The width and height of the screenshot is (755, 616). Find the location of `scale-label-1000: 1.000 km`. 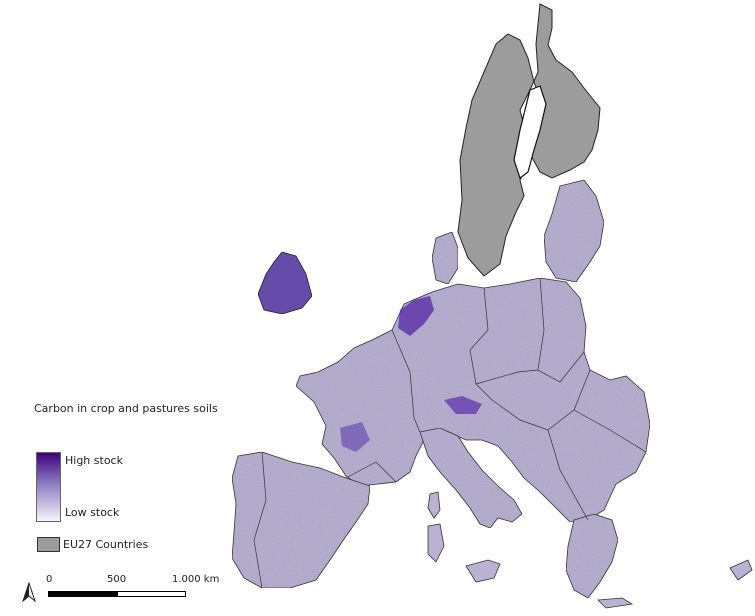

scale-label-1000: 1.000 km is located at coordinates (196, 579).